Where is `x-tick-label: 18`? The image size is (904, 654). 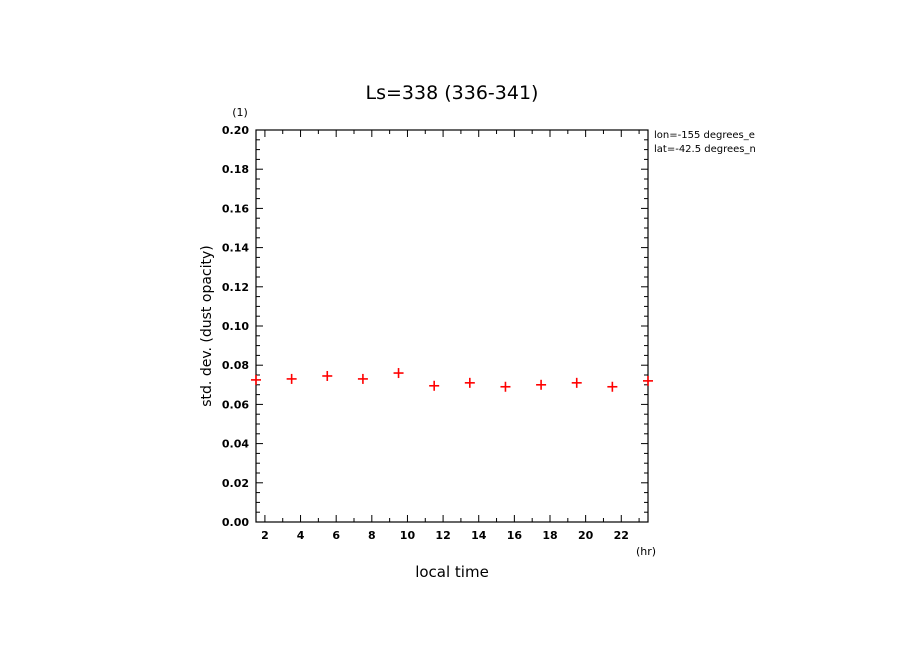
x-tick-label: 18 is located at coordinates (549, 535).